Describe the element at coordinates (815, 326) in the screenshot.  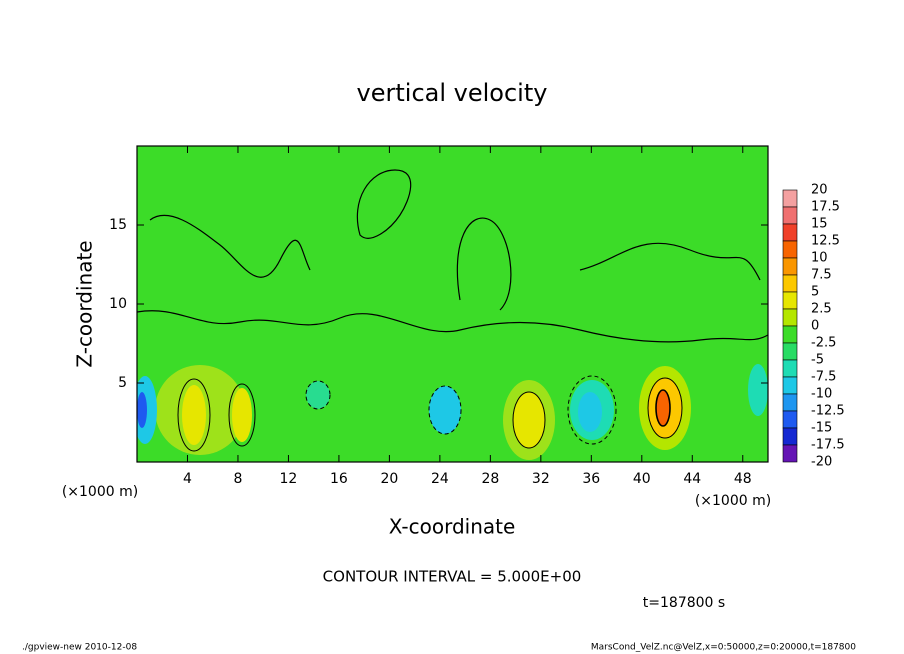
I see `colorbar-label: 0` at that location.